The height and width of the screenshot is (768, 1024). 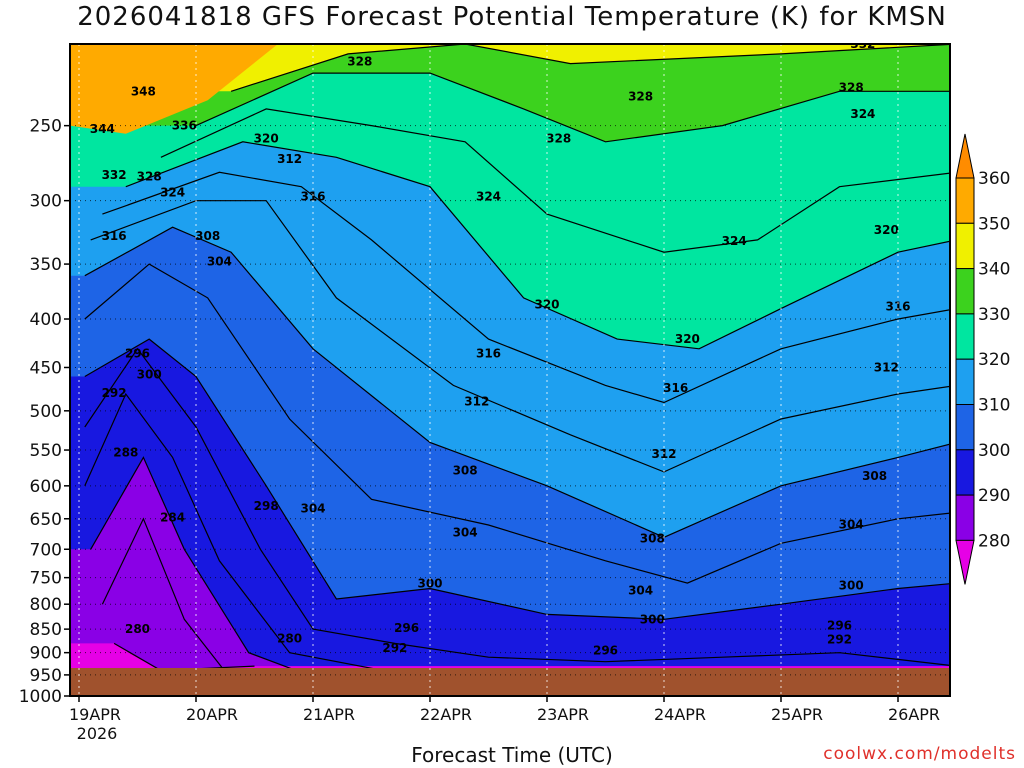 I want to click on contour-label: 298, so click(x=266, y=506).